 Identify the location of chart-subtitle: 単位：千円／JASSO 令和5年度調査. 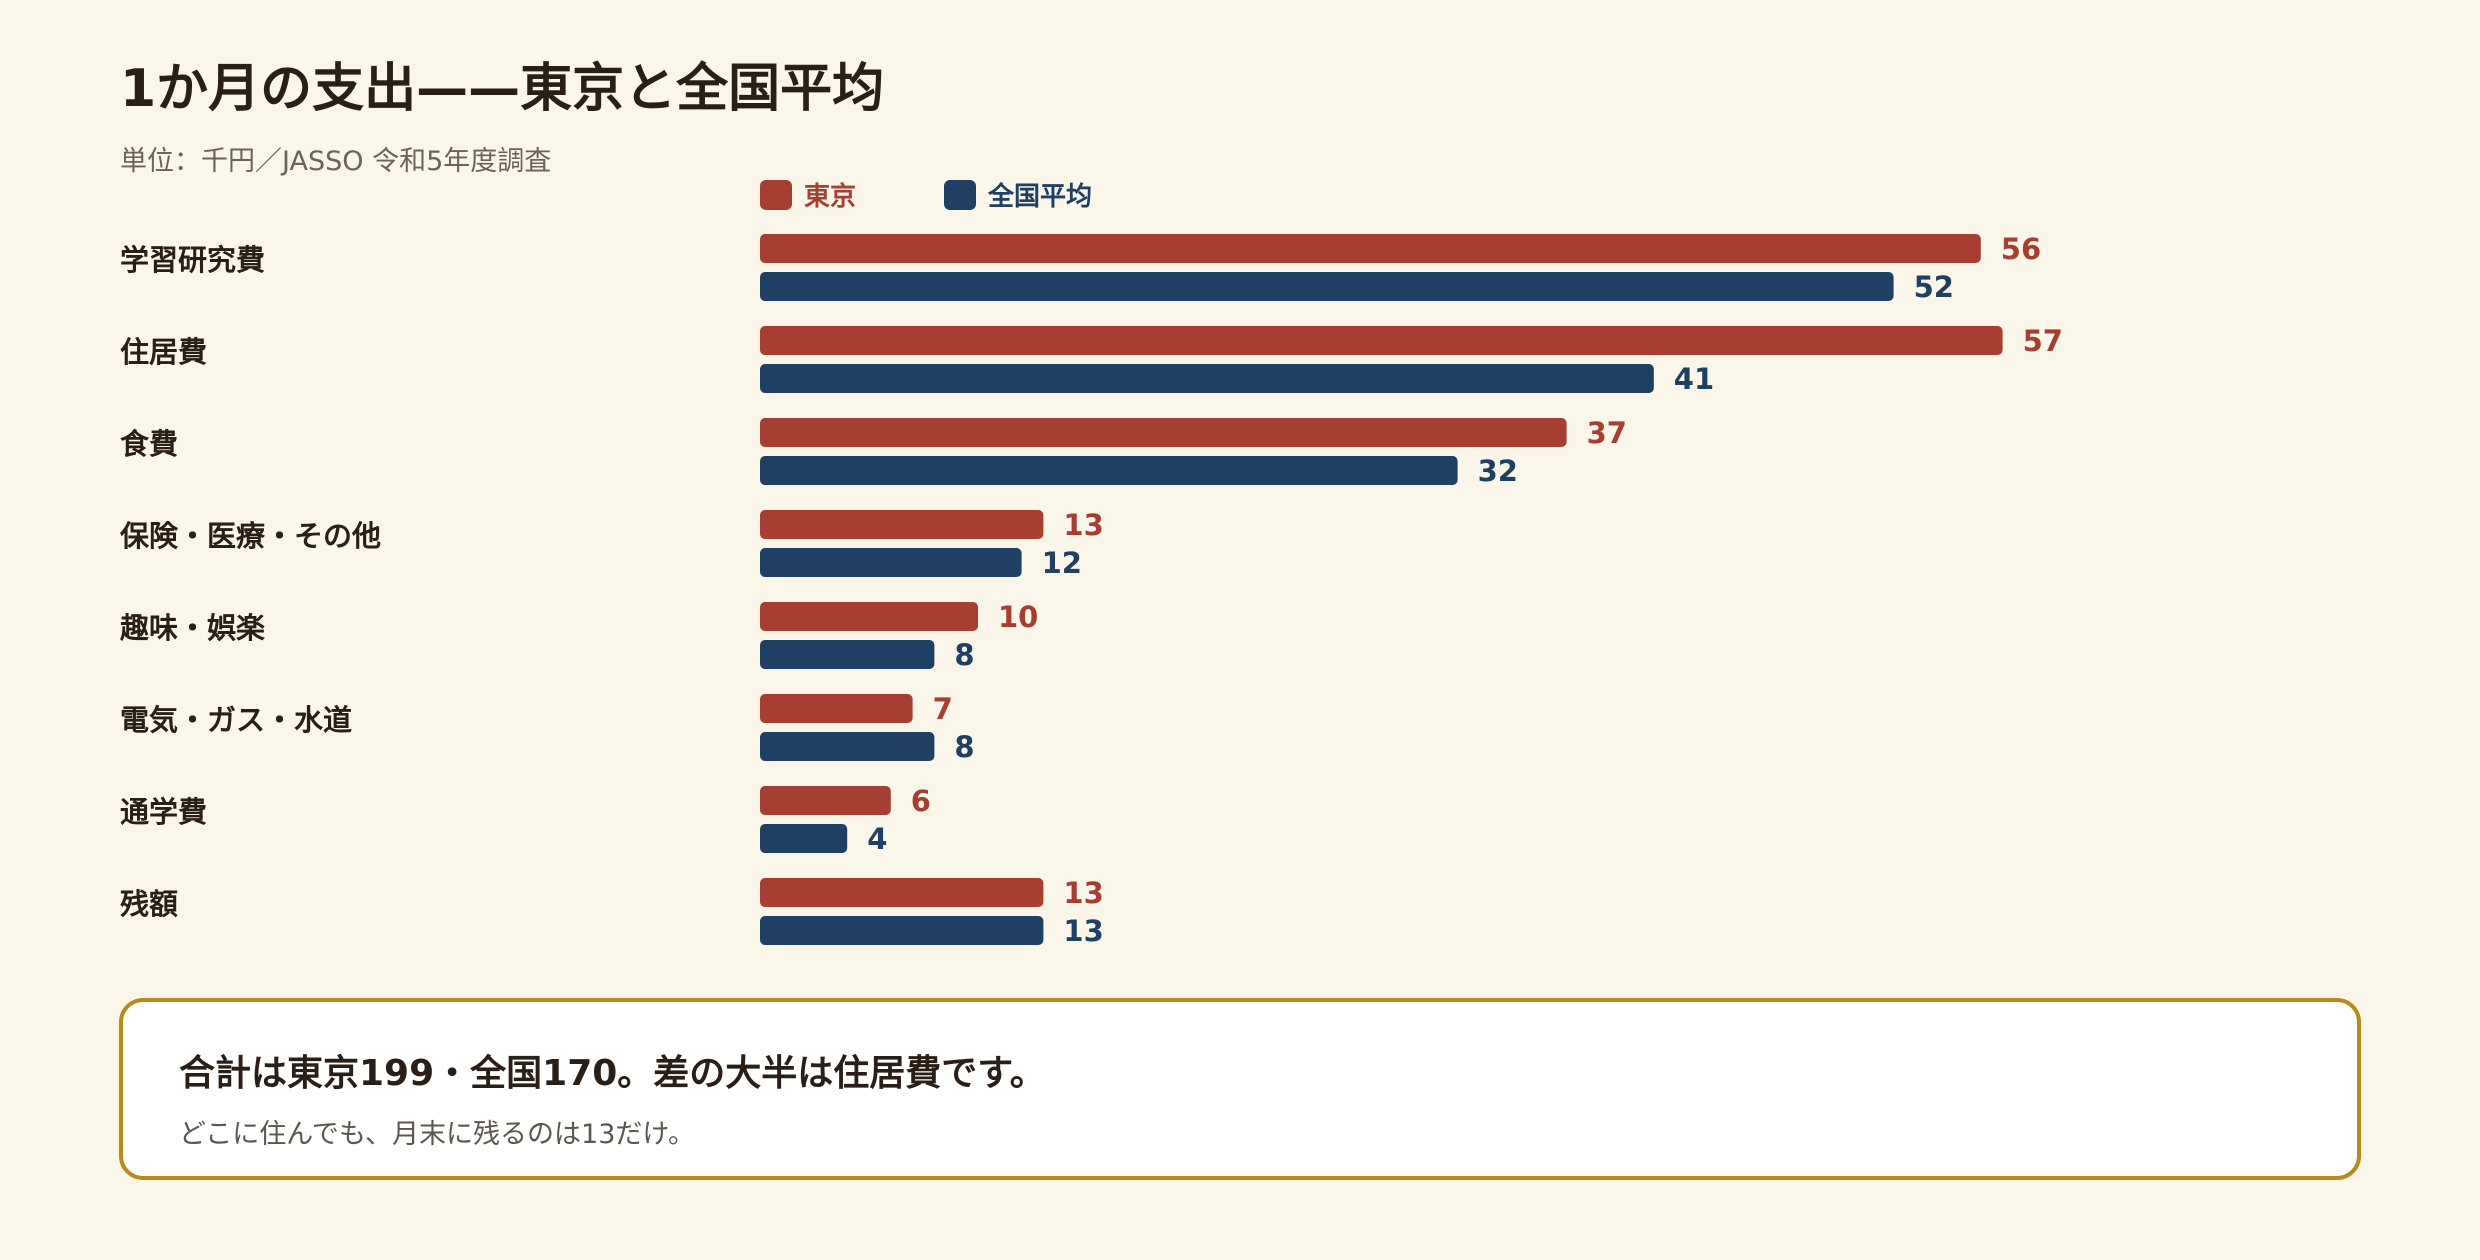
(336, 161).